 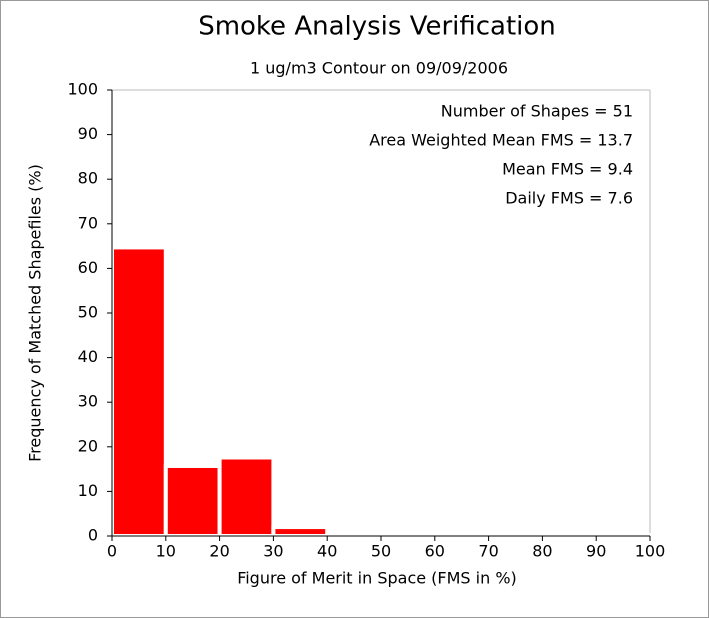 I want to click on annotation: Mean FMS = 9.4, so click(x=567, y=169).